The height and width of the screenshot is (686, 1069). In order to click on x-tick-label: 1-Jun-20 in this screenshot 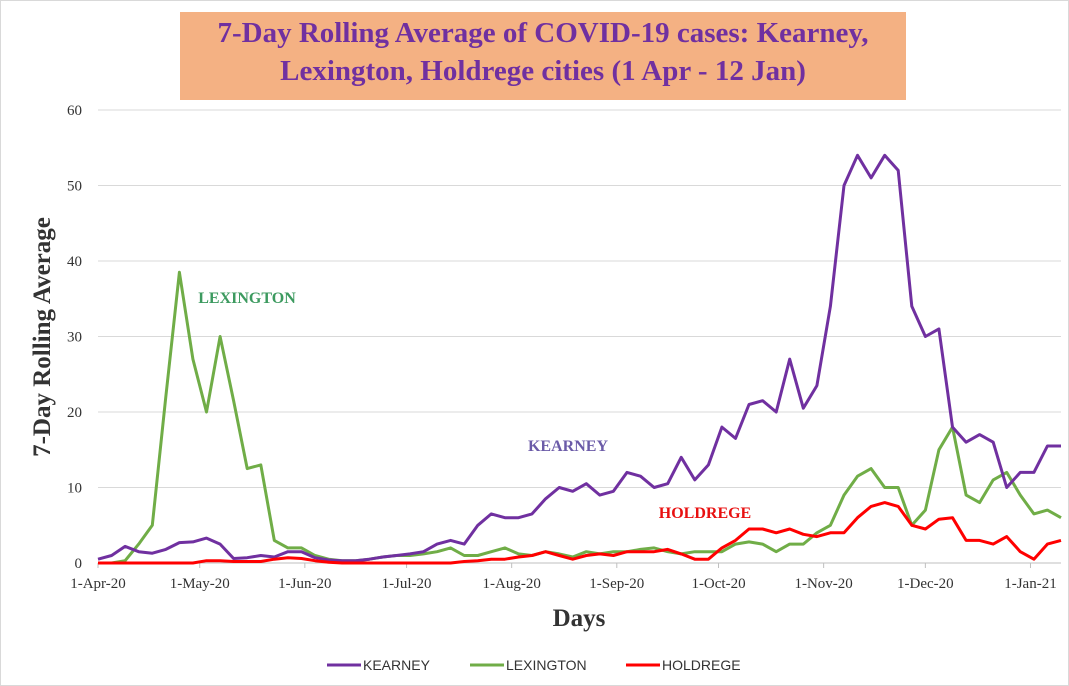, I will do `click(304, 584)`.